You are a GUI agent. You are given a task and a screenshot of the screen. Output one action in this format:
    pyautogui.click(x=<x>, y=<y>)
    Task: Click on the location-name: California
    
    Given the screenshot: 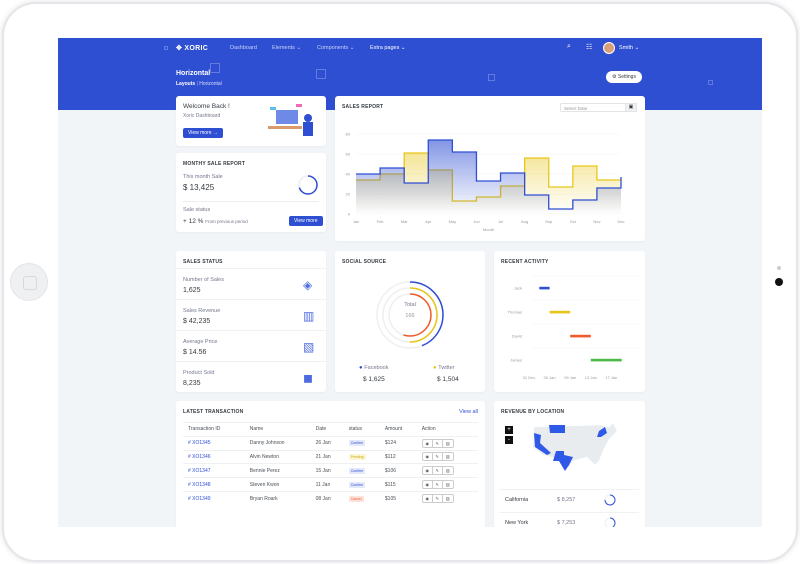 What is the action you would take?
    pyautogui.click(x=517, y=500)
    